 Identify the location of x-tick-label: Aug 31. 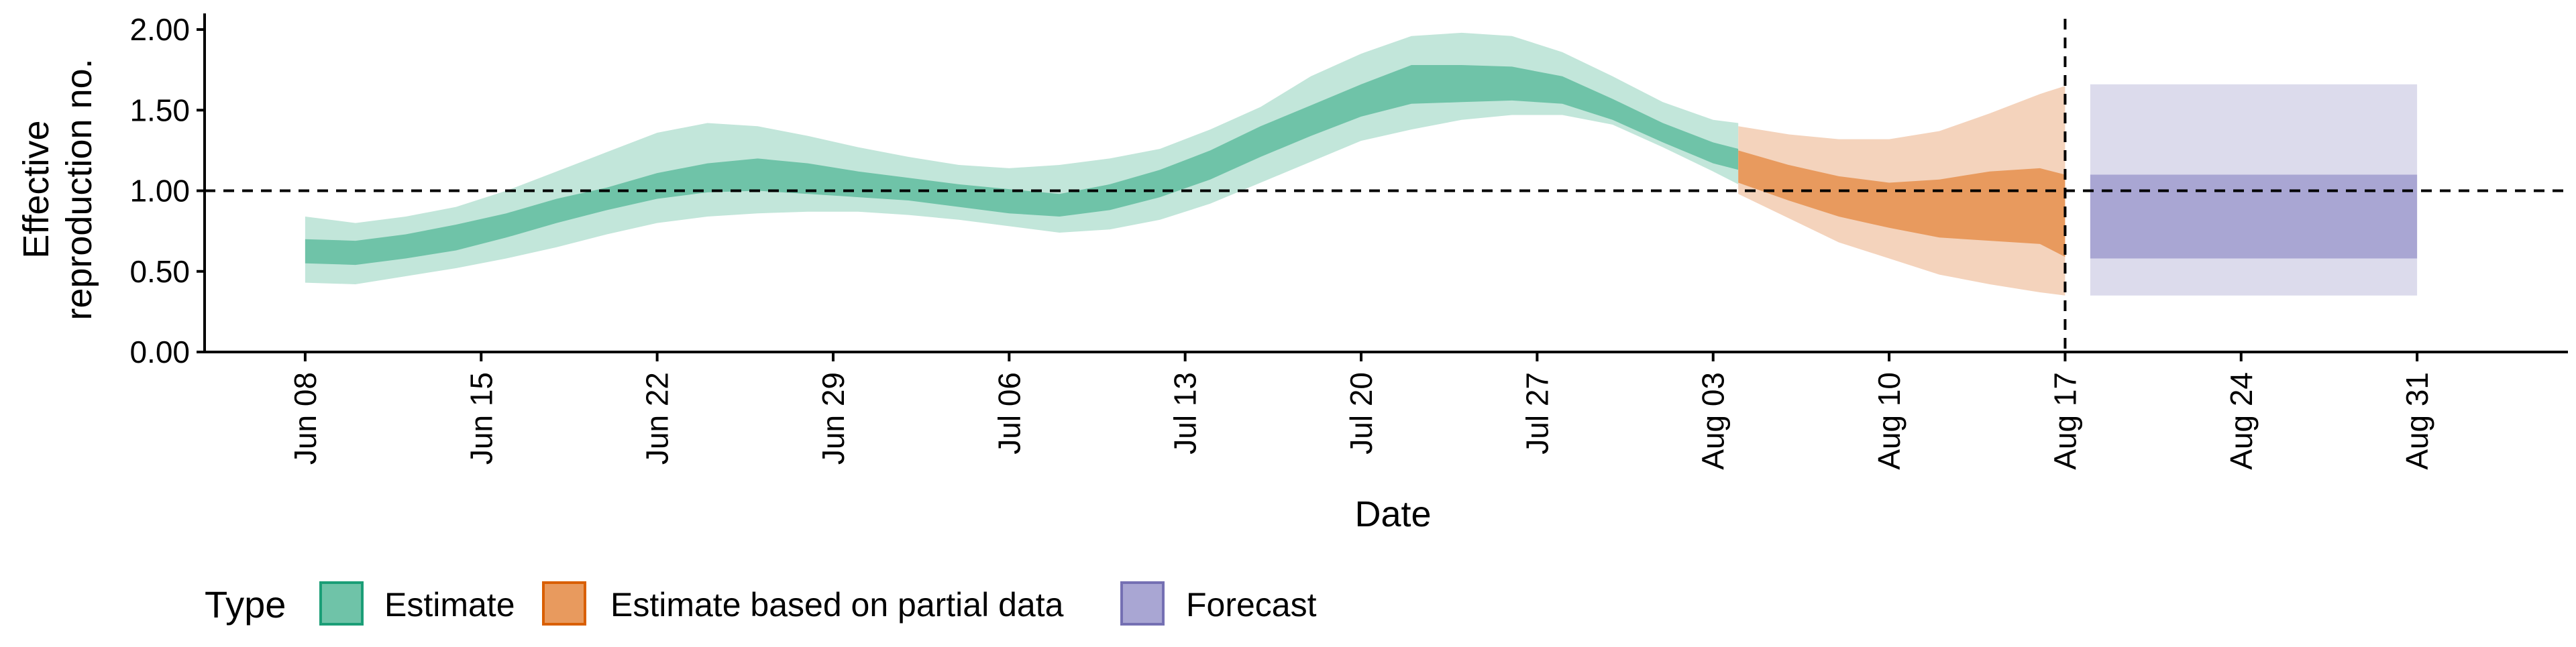
(2417, 421).